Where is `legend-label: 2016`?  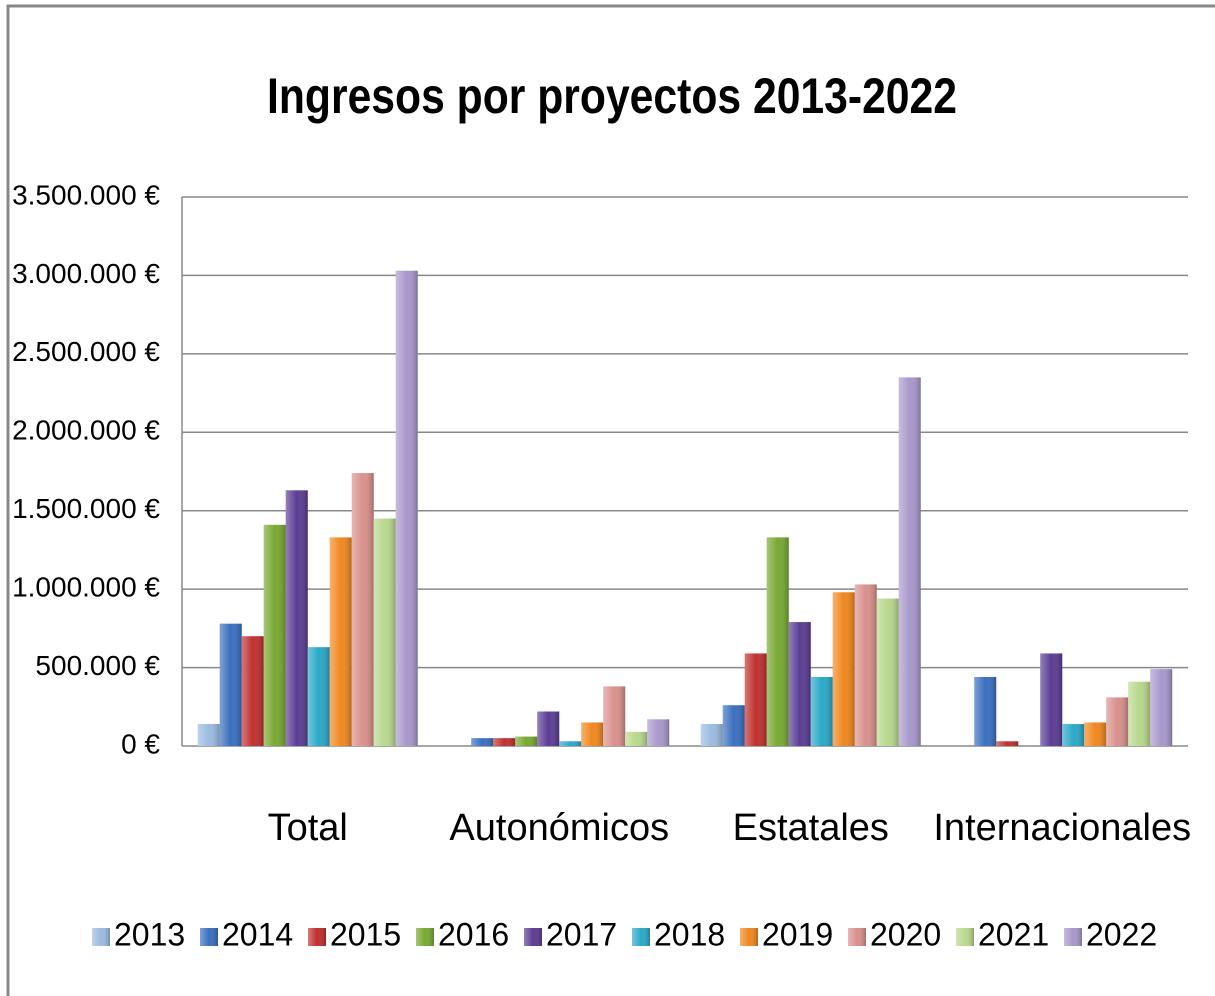
legend-label: 2016 is located at coordinates (473, 934).